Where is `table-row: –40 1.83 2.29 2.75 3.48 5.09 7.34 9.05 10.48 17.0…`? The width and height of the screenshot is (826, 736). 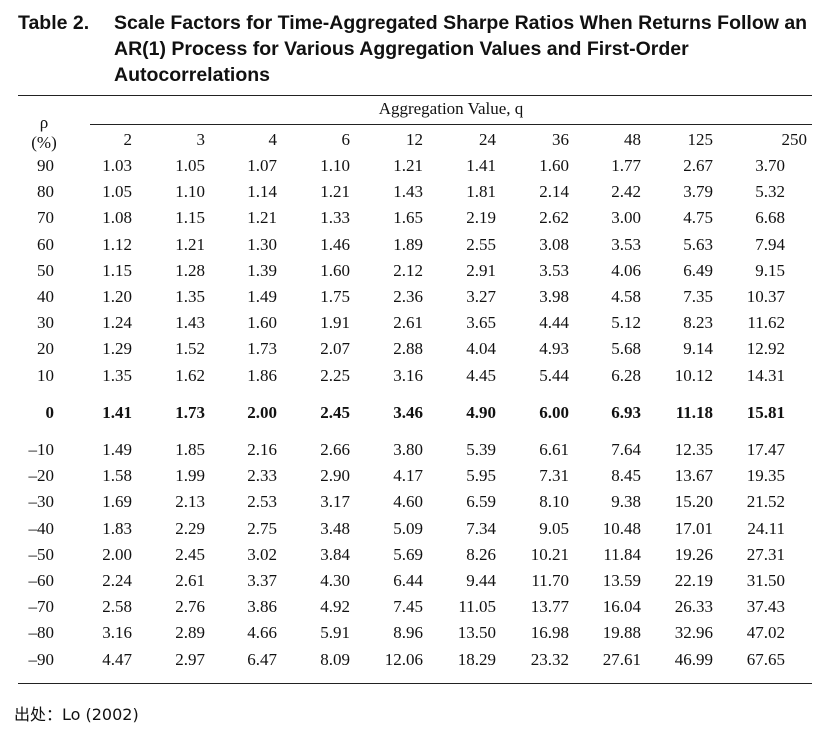
table-row: –40 1.83 2.29 2.75 3.48 5.09 7.34 9.05 10.48 17.0… is located at coordinates (412, 529).